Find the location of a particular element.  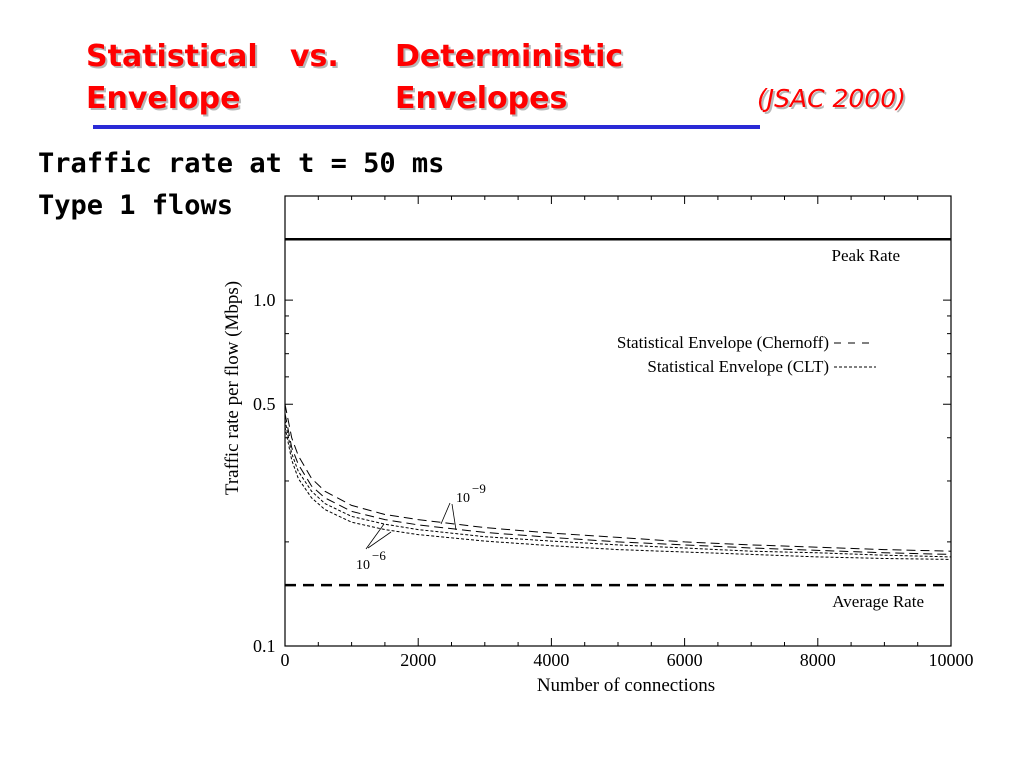

title-word-envelopes: Envelopes is located at coordinates (481, 98).